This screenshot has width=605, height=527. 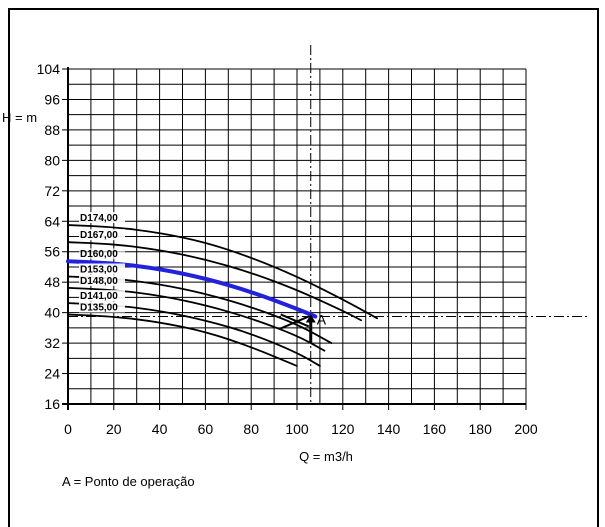 I want to click on operating-point-legend: A = Ponto de operação, so click(x=128, y=481).